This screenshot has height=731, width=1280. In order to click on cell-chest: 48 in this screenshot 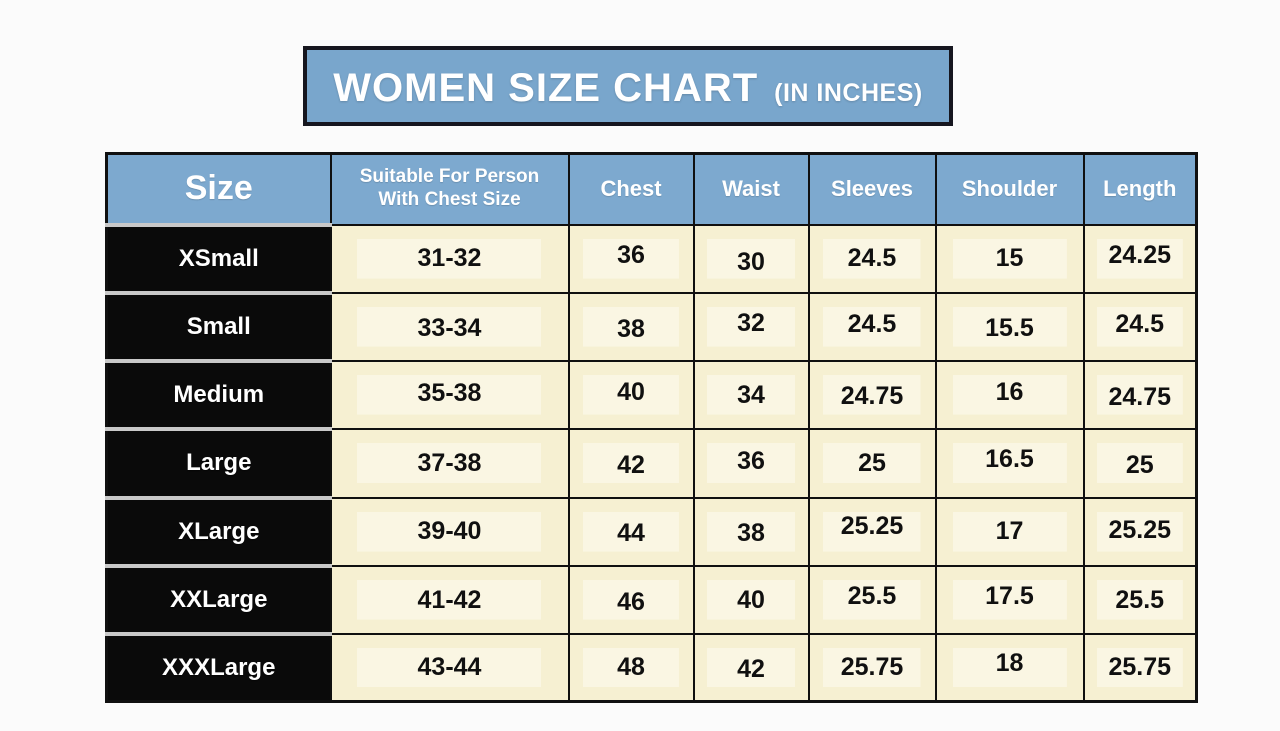, I will do `click(631, 668)`.